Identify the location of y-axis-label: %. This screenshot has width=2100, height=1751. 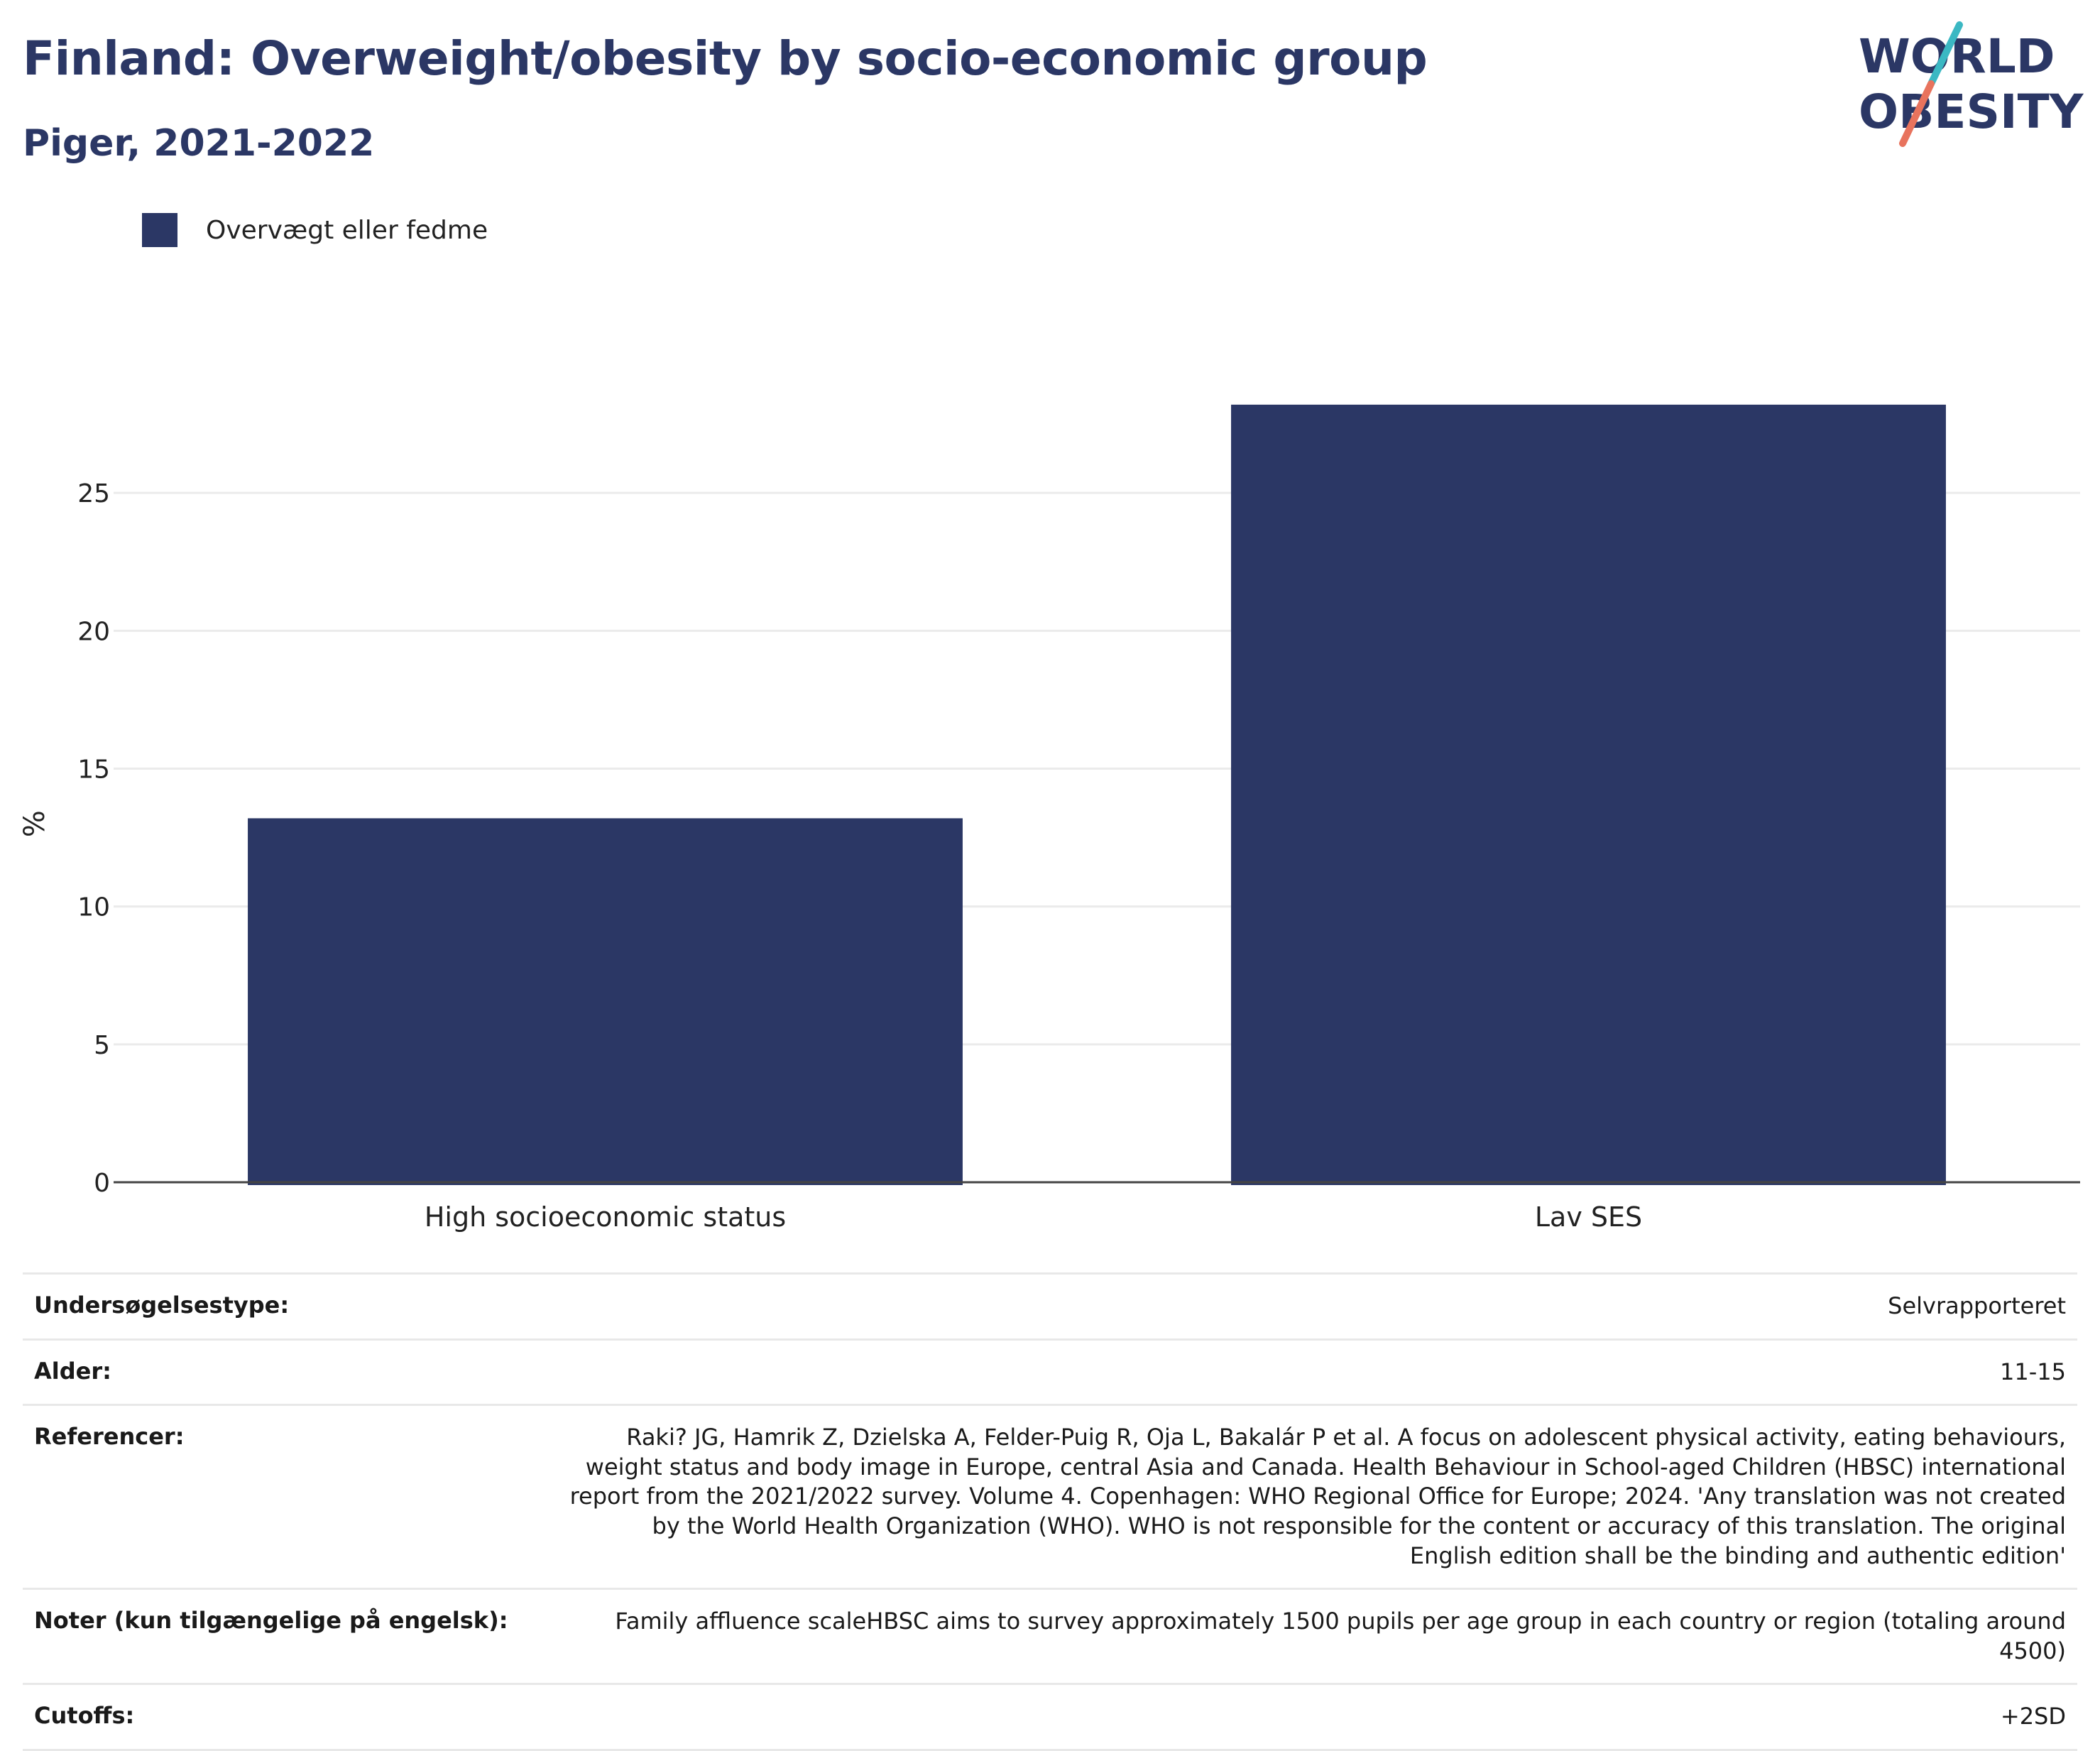
(34, 823).